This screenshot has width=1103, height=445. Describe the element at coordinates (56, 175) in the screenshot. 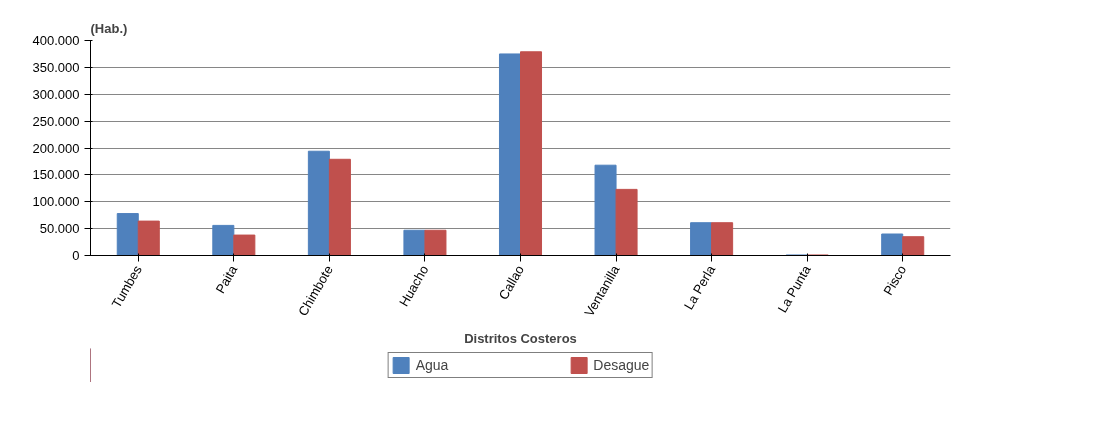

I see `y-tick-label: 150.000` at that location.